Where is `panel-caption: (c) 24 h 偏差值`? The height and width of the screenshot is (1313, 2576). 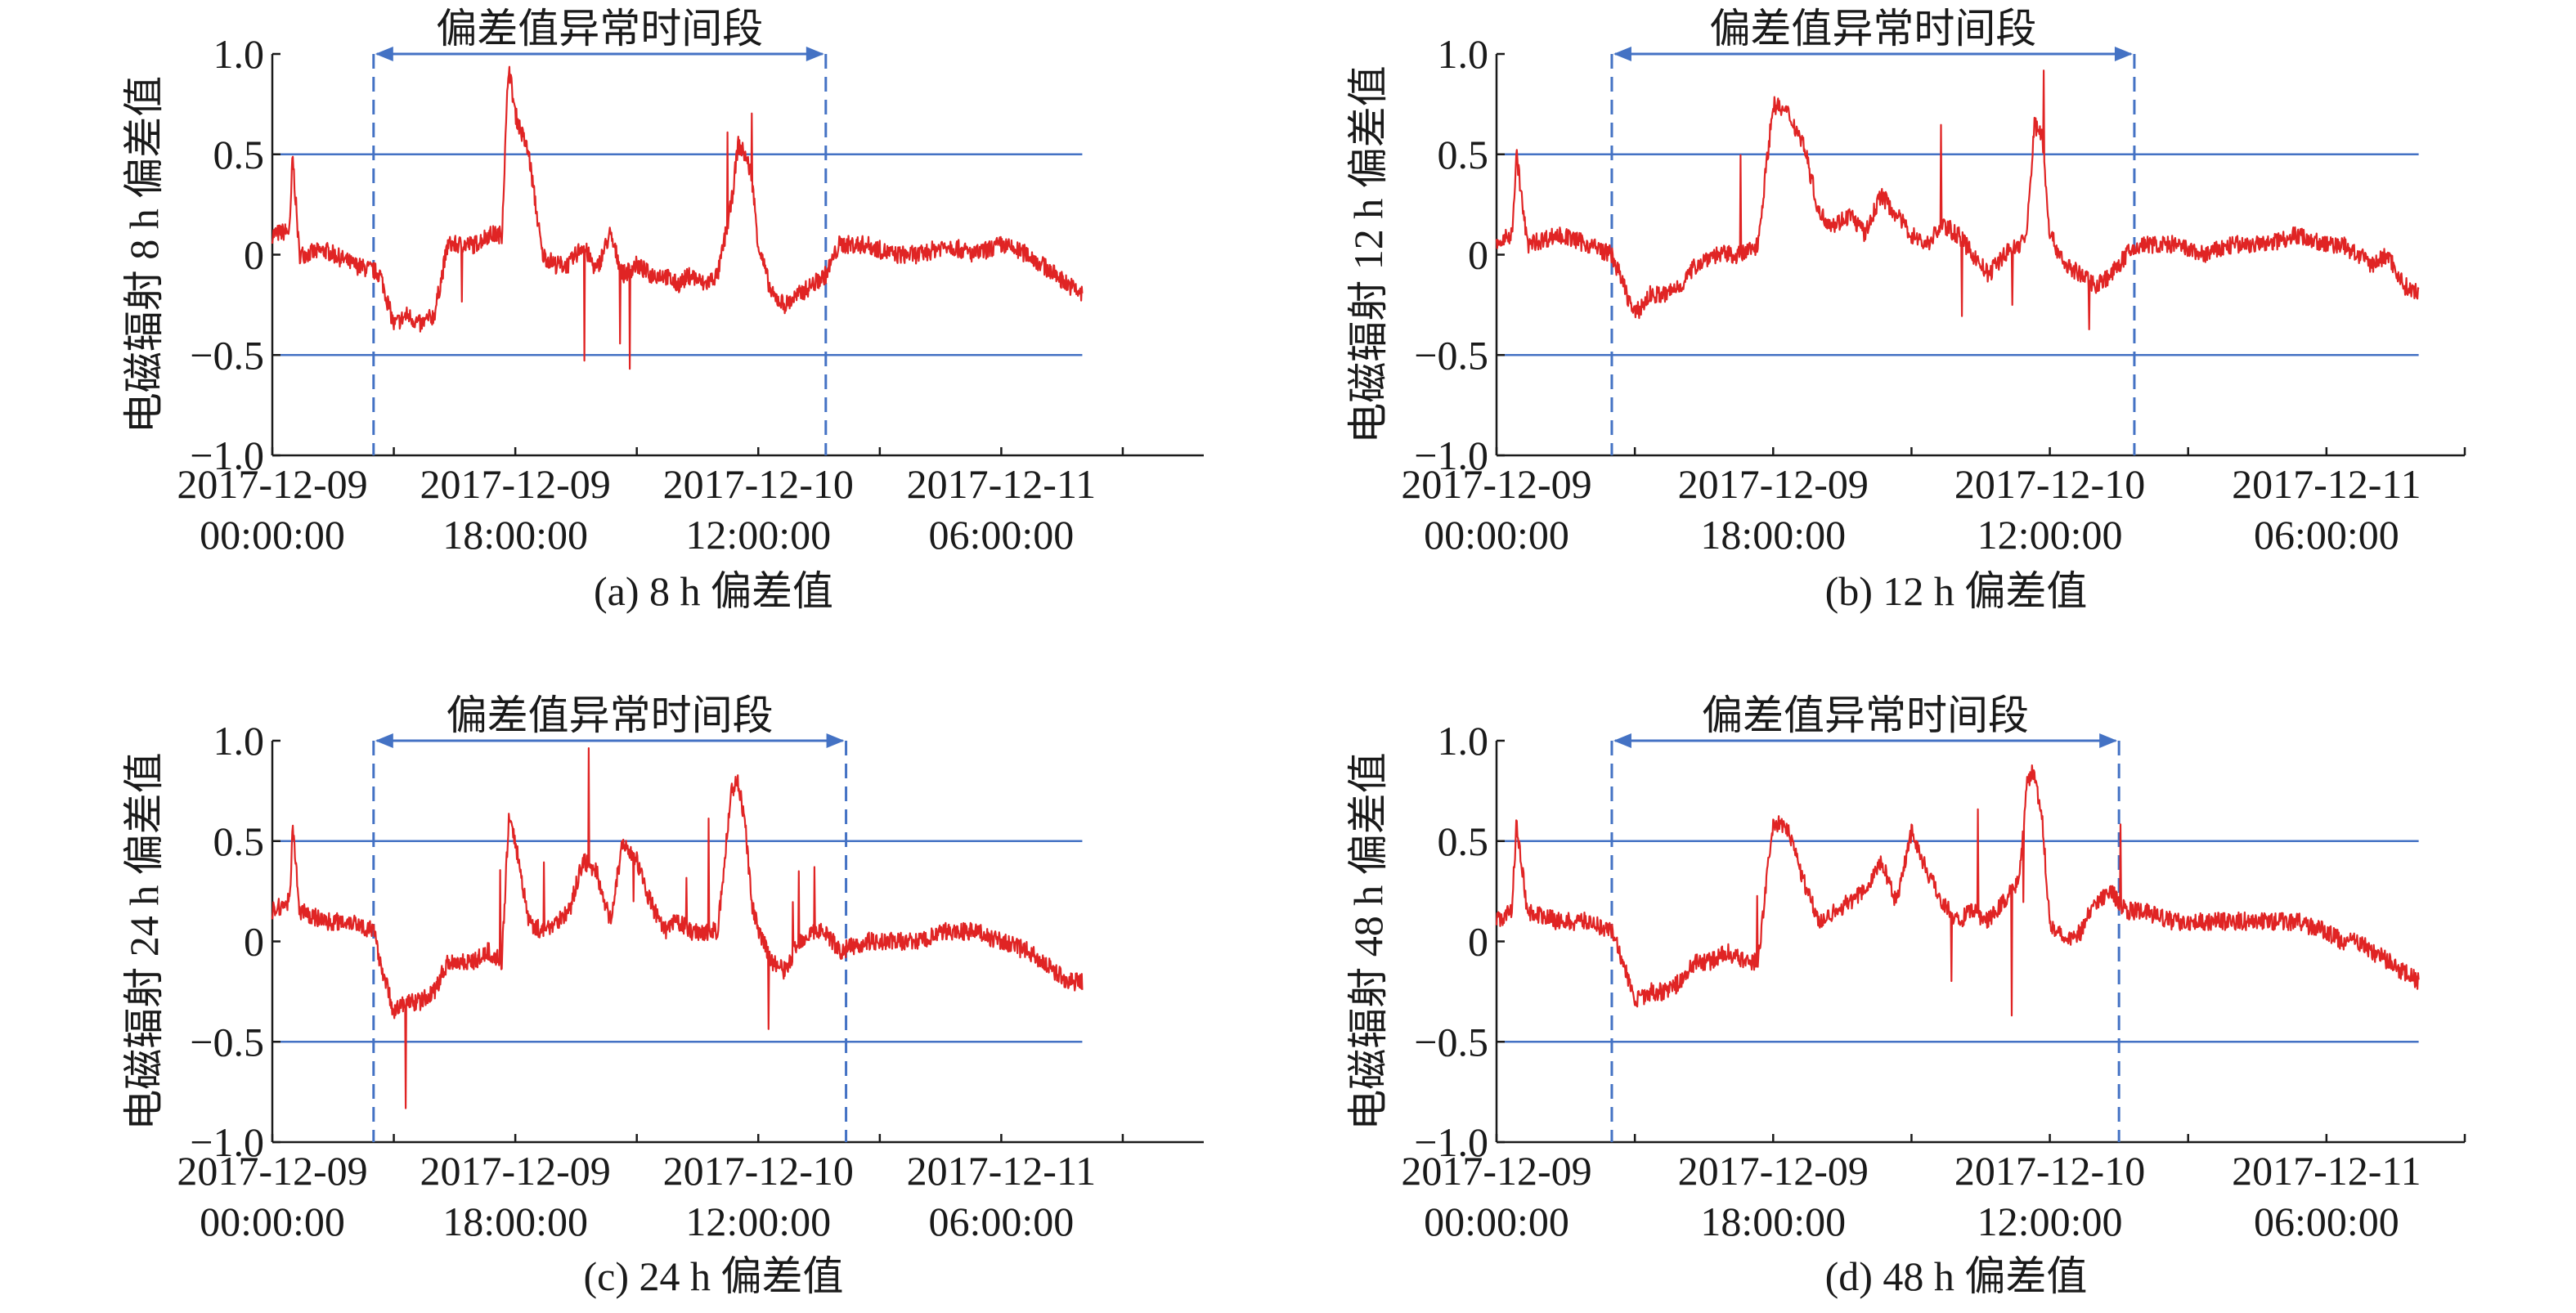 panel-caption: (c) 24 h 偏差值 is located at coordinates (714, 1276).